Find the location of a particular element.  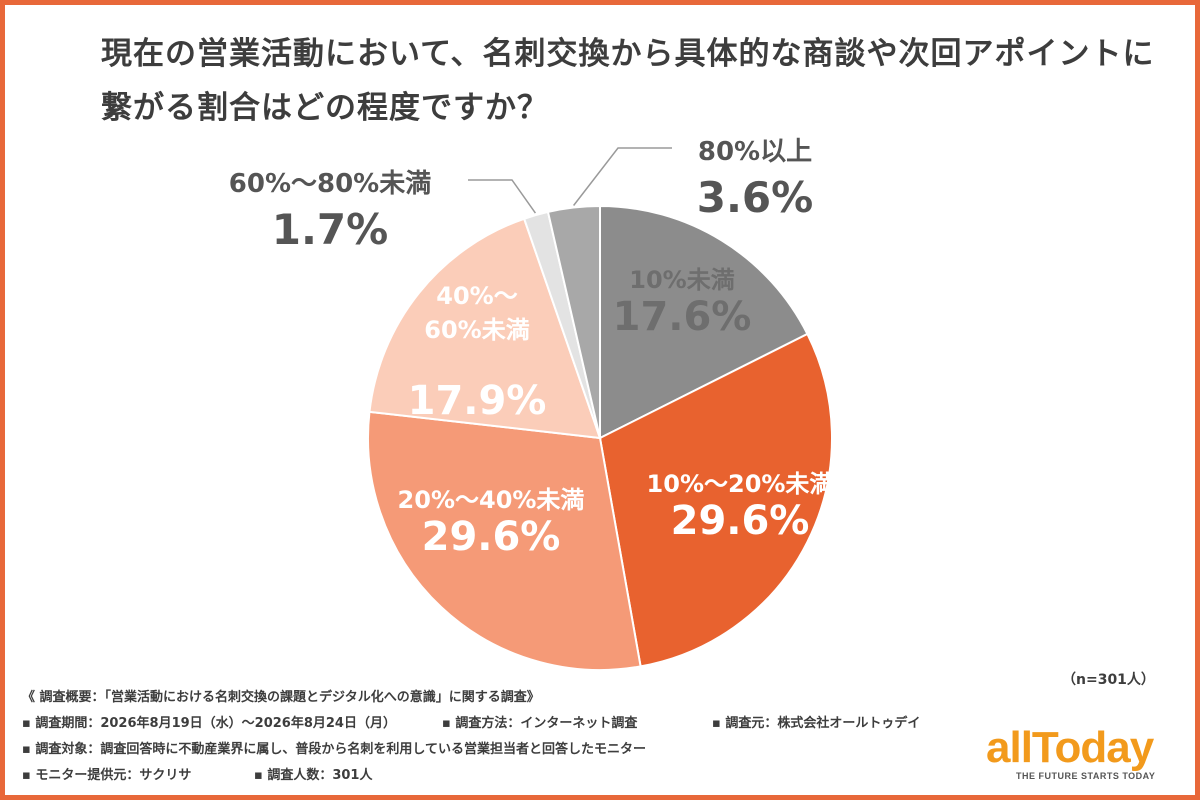

slice-value-label: 17.9% is located at coordinates (477, 401).